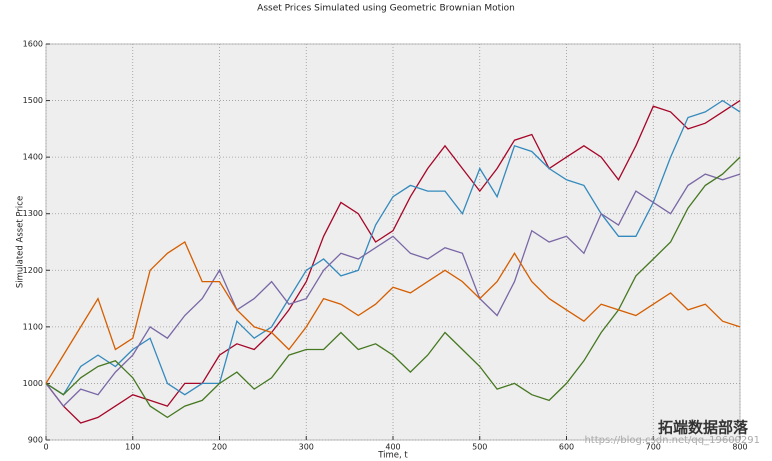 Image resolution: width=772 pixels, height=461 pixels. What do you see at coordinates (33, 100) in the screenshot?
I see `y-tick-label: 1500` at bounding box center [33, 100].